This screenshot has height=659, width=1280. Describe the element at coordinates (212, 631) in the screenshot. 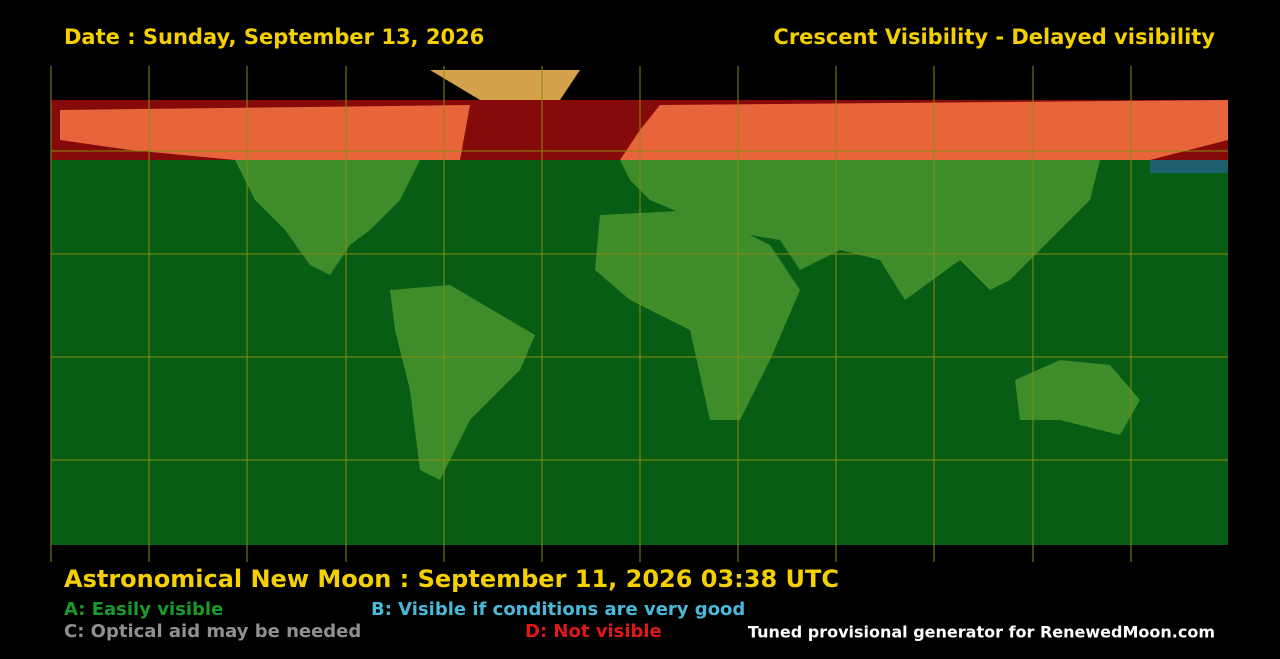

I see `legend-c: C: Optical aid may be needed` at that location.